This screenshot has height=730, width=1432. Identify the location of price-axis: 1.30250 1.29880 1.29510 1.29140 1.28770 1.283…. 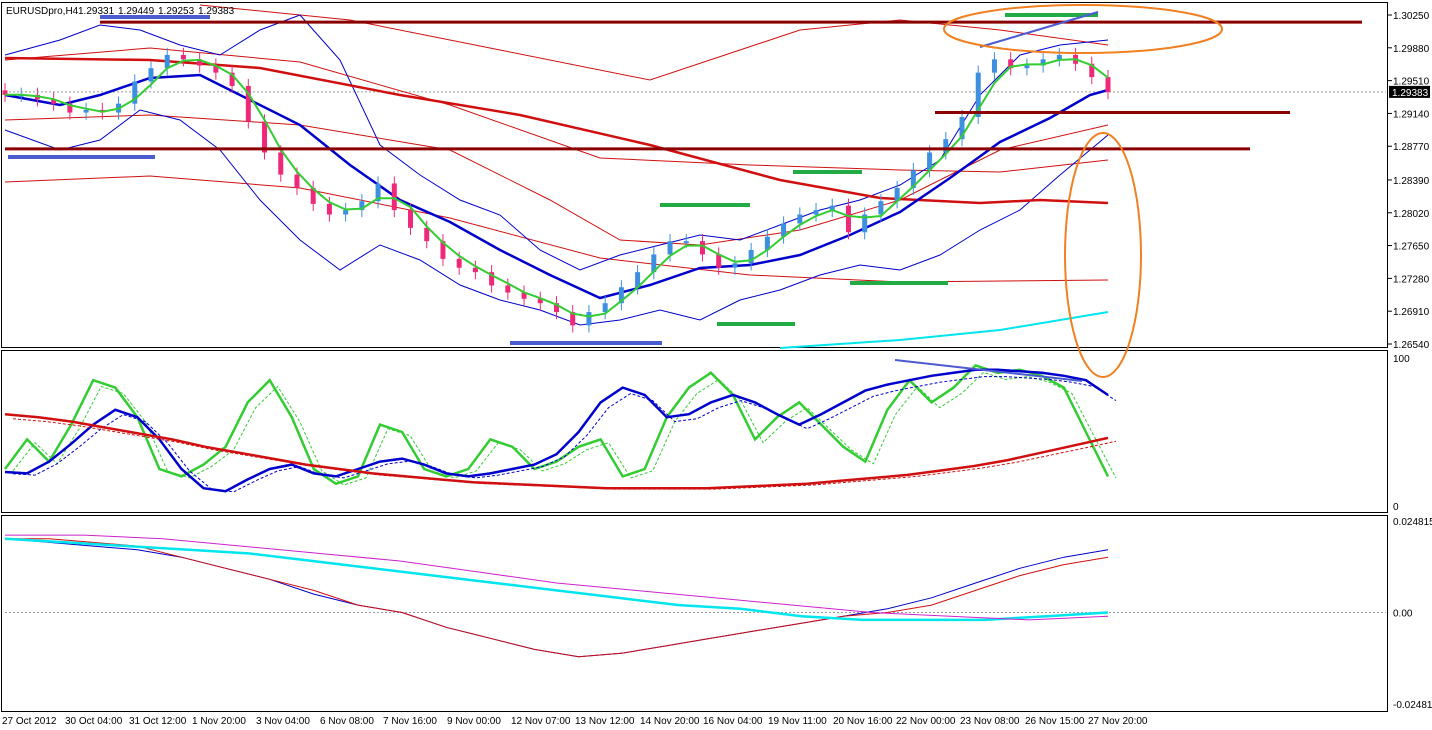
(1410, 361).